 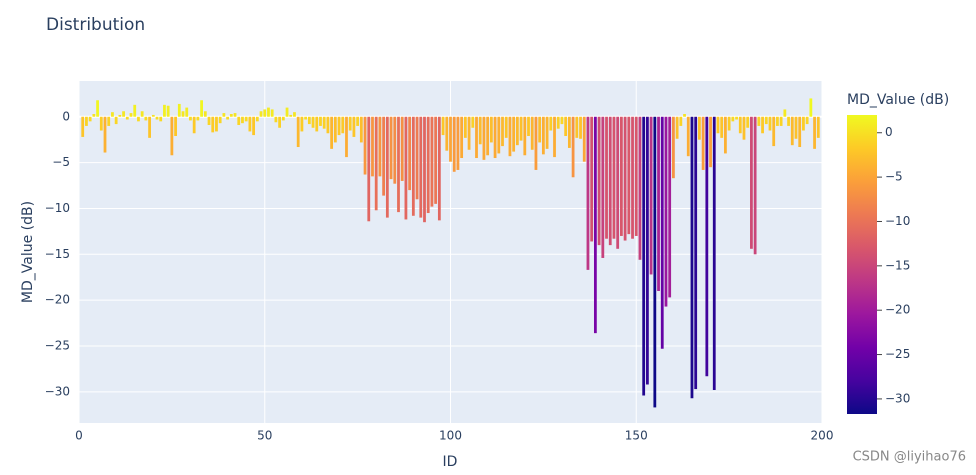 What do you see at coordinates (450, 462) in the screenshot?
I see `x-axis-label: ID` at bounding box center [450, 462].